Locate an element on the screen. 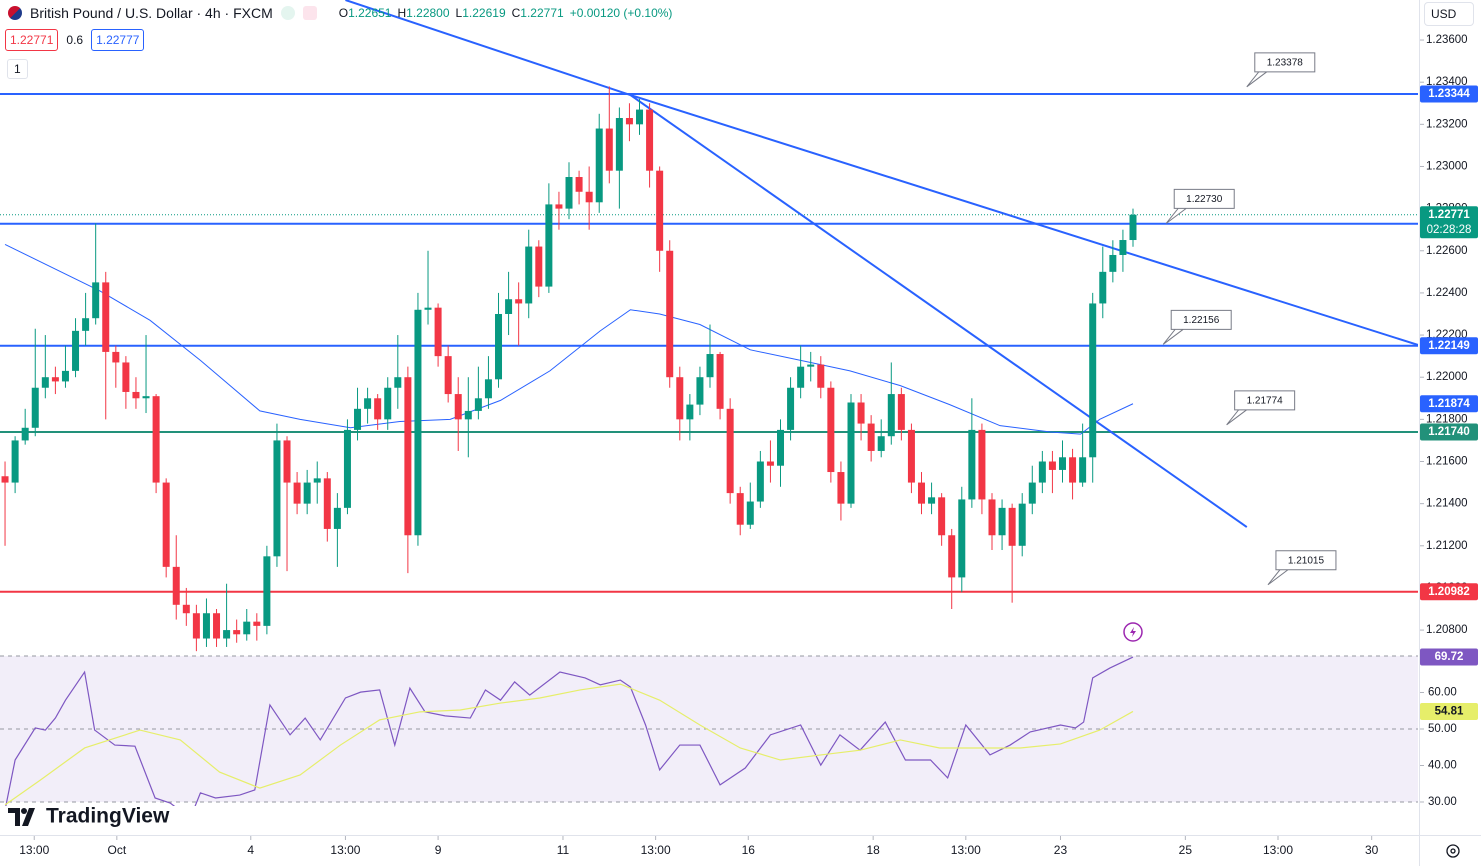 Image resolution: width=1481 pixels, height=866 pixels. currency: USD is located at coordinates (1444, 14).